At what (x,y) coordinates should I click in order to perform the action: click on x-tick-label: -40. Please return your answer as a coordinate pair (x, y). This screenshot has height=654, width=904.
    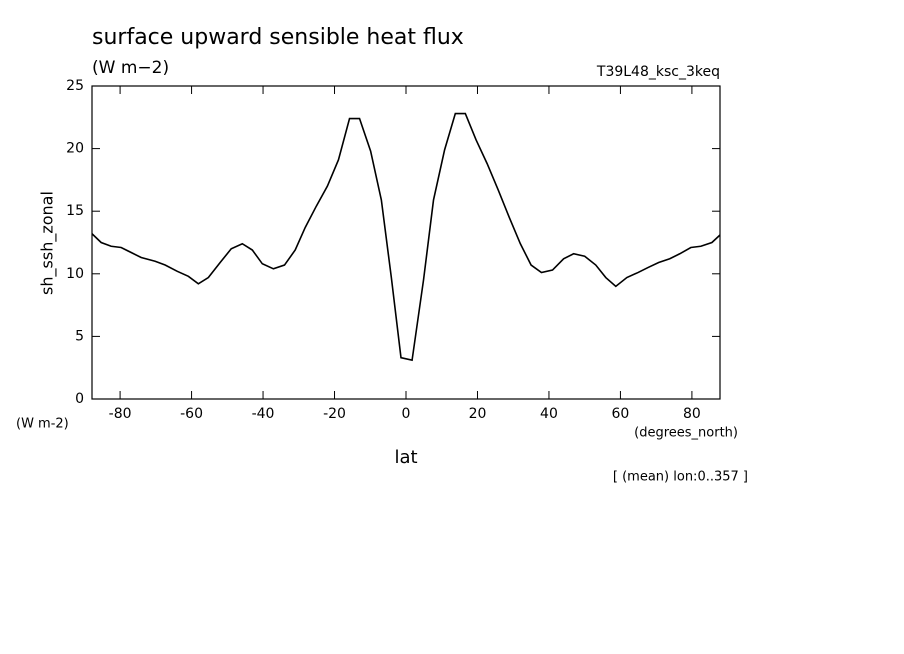
    Looking at the image, I should click on (263, 414).